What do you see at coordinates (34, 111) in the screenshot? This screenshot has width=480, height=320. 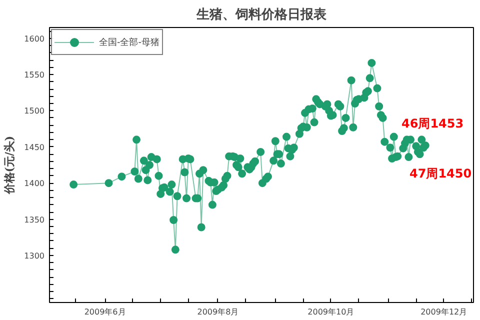 I see `y-tick-label: 1500` at bounding box center [34, 111].